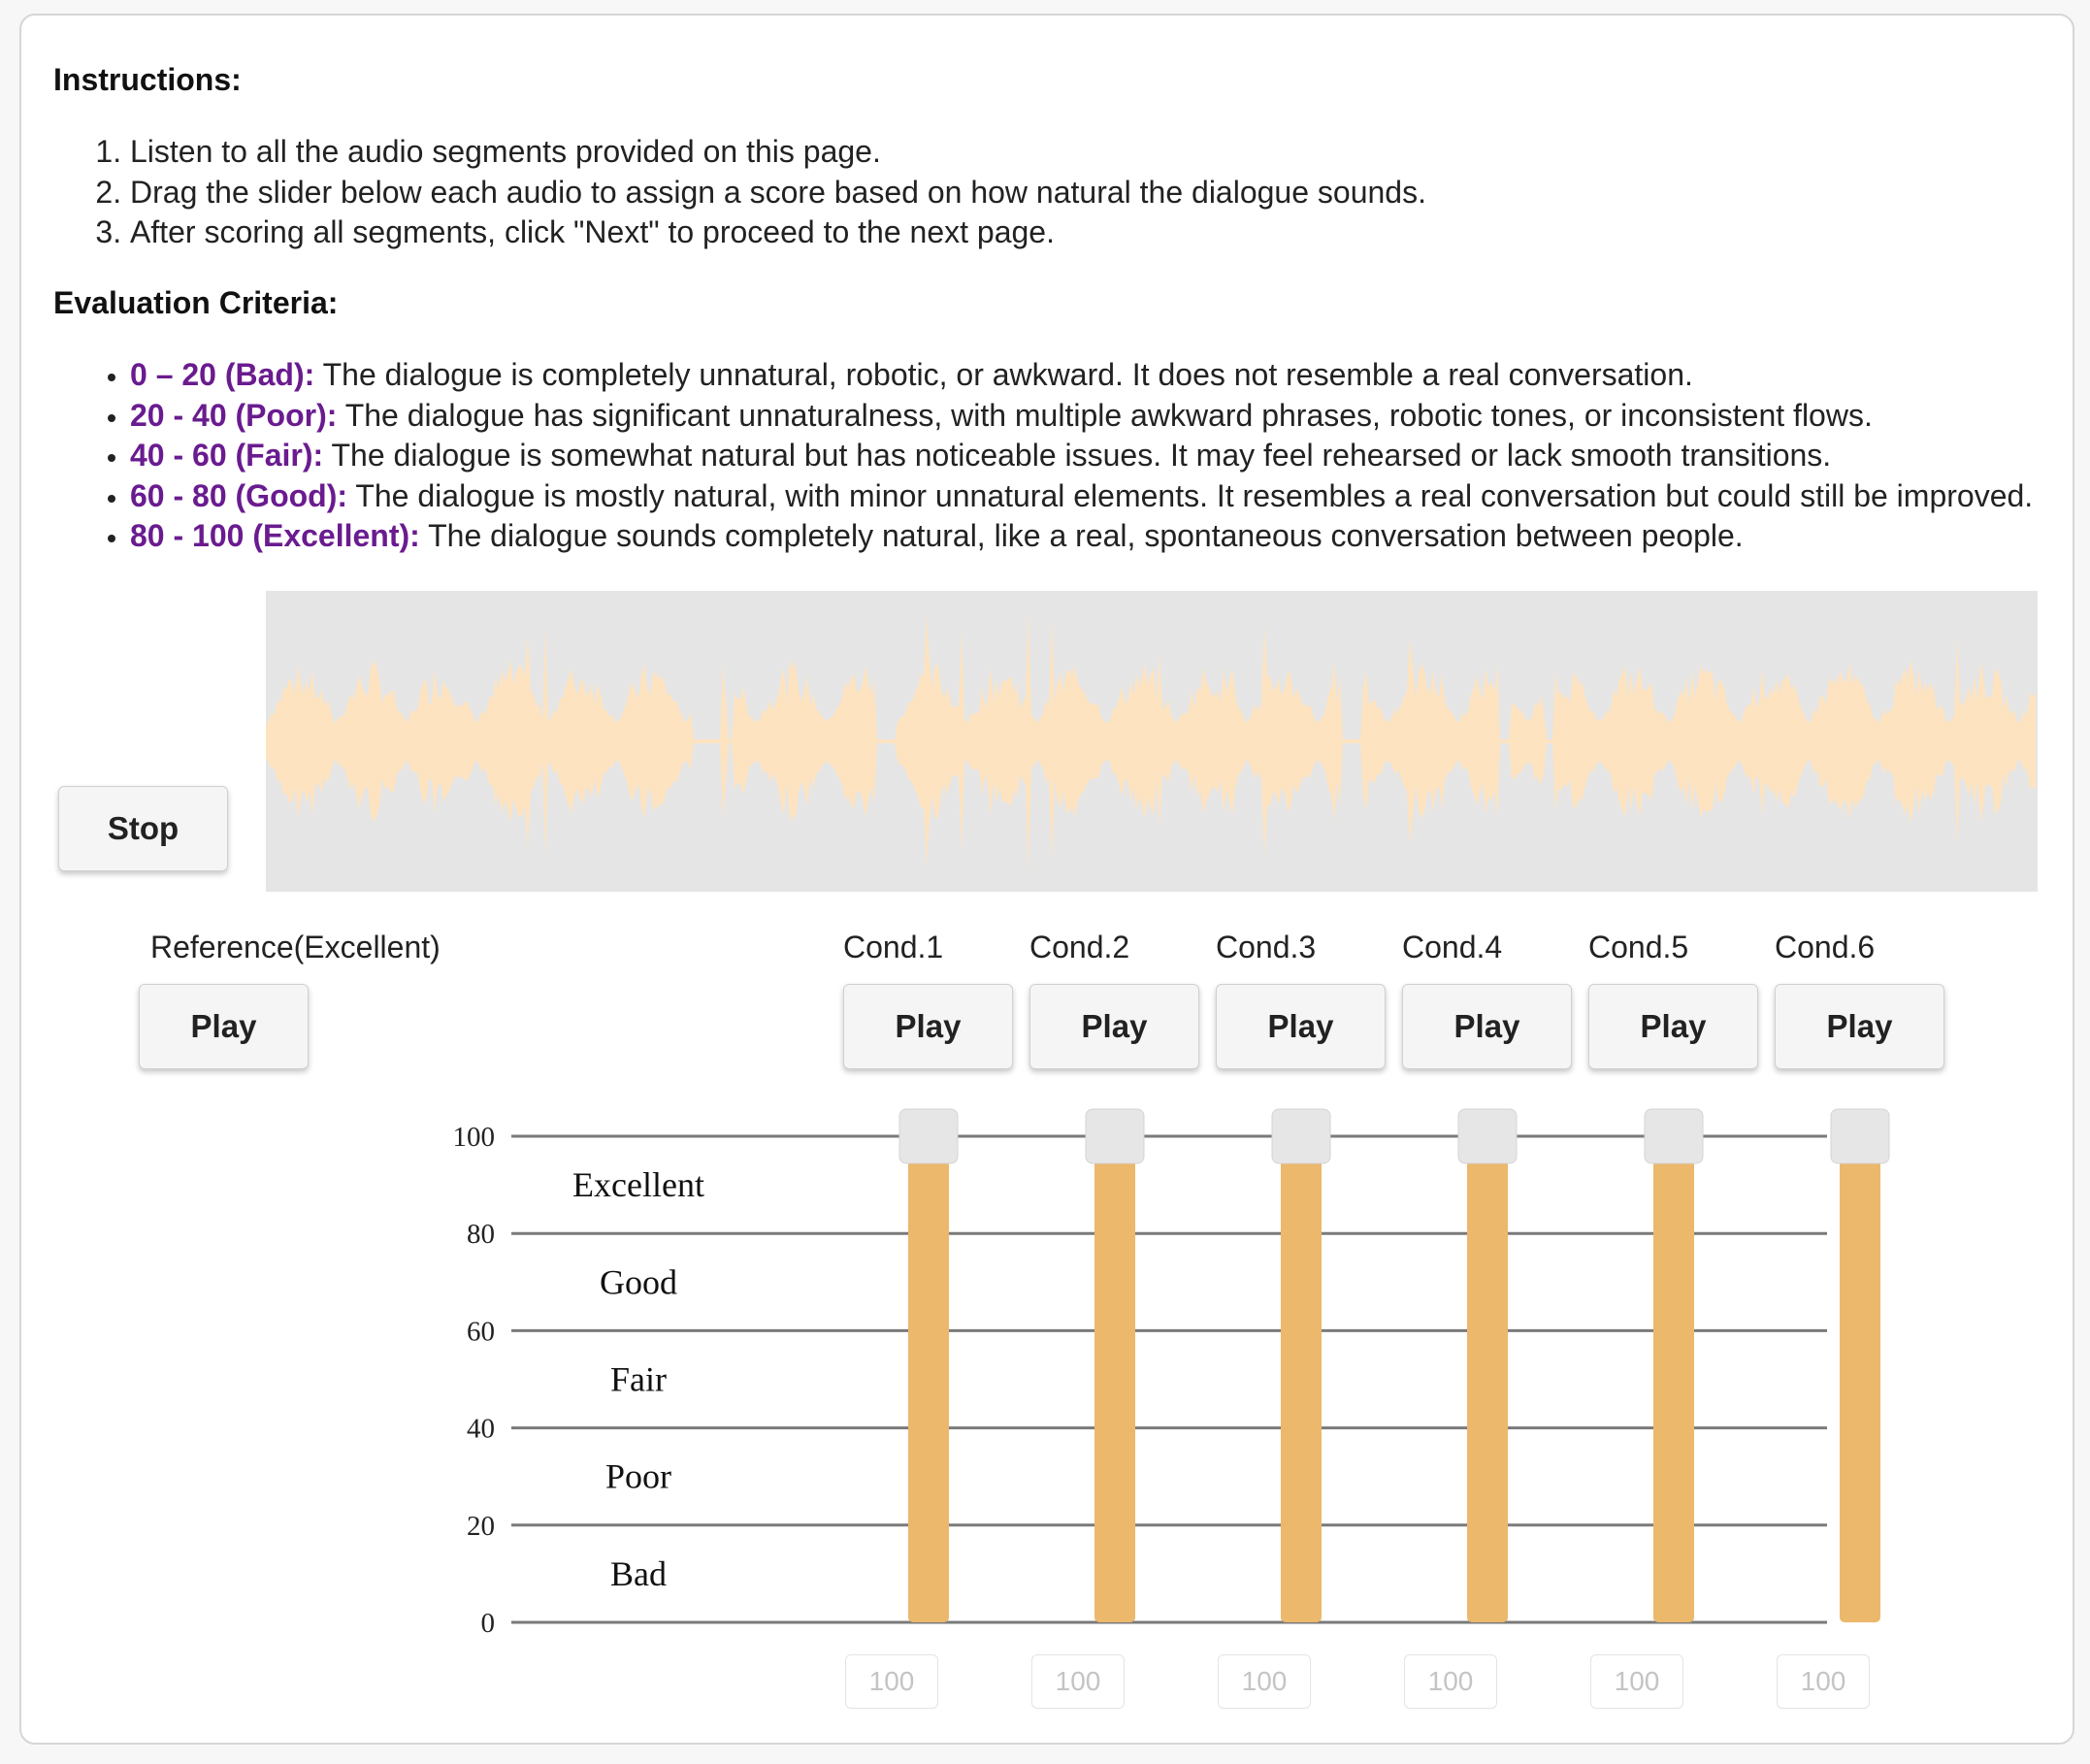 The image size is (2090, 1764). Describe the element at coordinates (239, 495) in the screenshot. I see `criteria-range: 60 - 80 (Good):` at that location.